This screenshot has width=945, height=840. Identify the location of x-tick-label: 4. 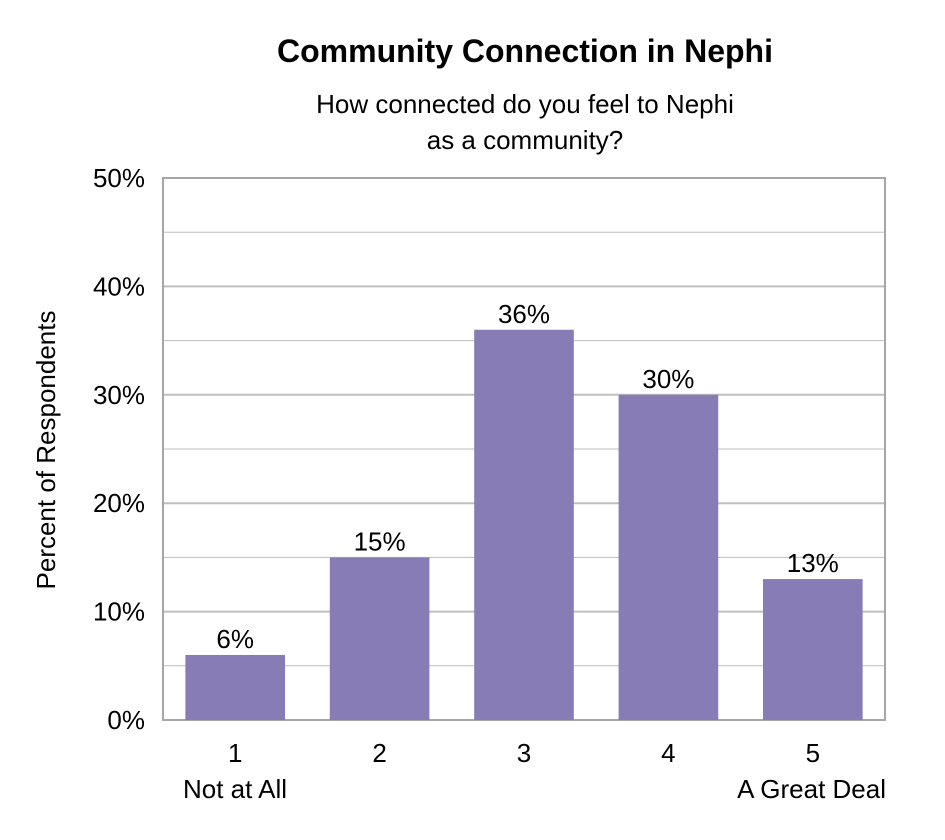
(668, 753).